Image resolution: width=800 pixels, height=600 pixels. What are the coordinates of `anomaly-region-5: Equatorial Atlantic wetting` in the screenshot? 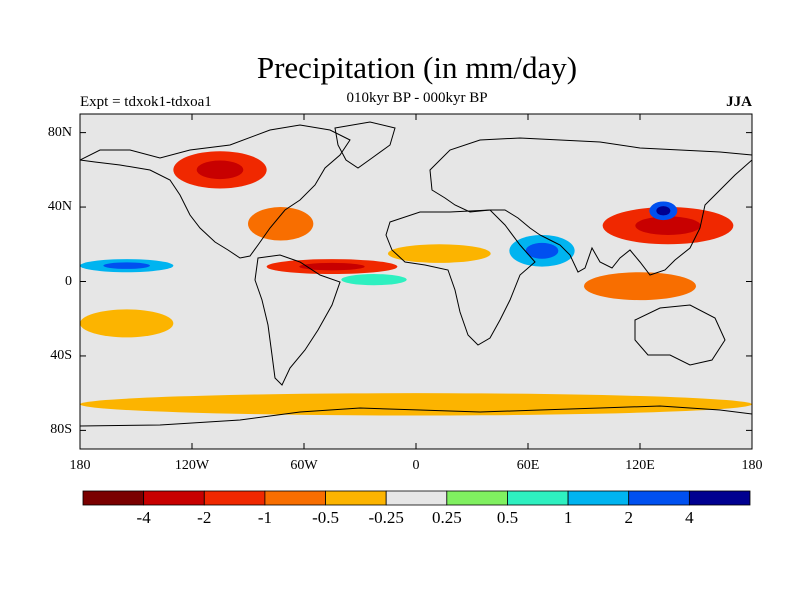 It's located at (374, 280).